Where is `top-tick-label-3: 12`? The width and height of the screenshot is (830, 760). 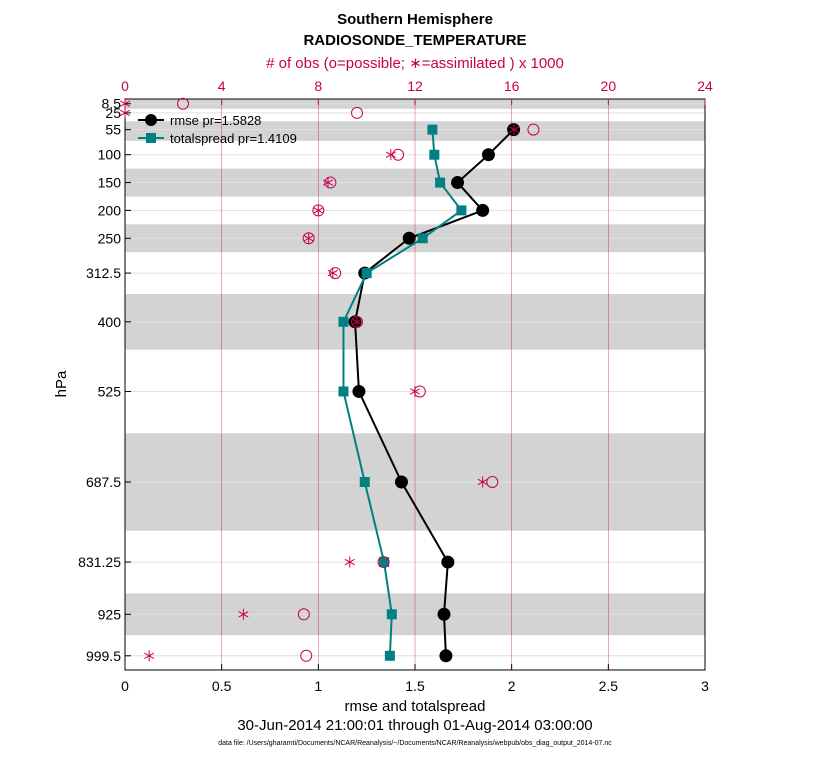 top-tick-label-3: 12 is located at coordinates (415, 86).